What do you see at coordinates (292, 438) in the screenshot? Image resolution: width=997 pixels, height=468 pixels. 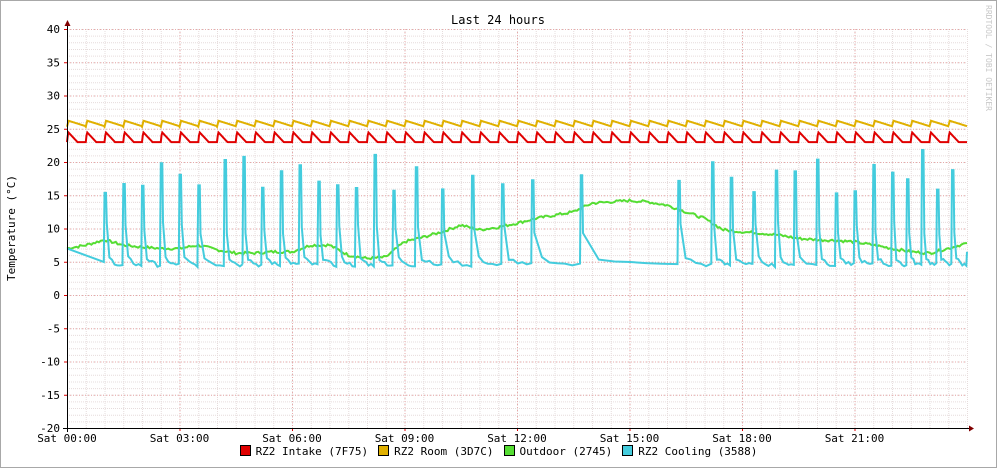 I see `x-tick-label: Sat 06:00` at bounding box center [292, 438].